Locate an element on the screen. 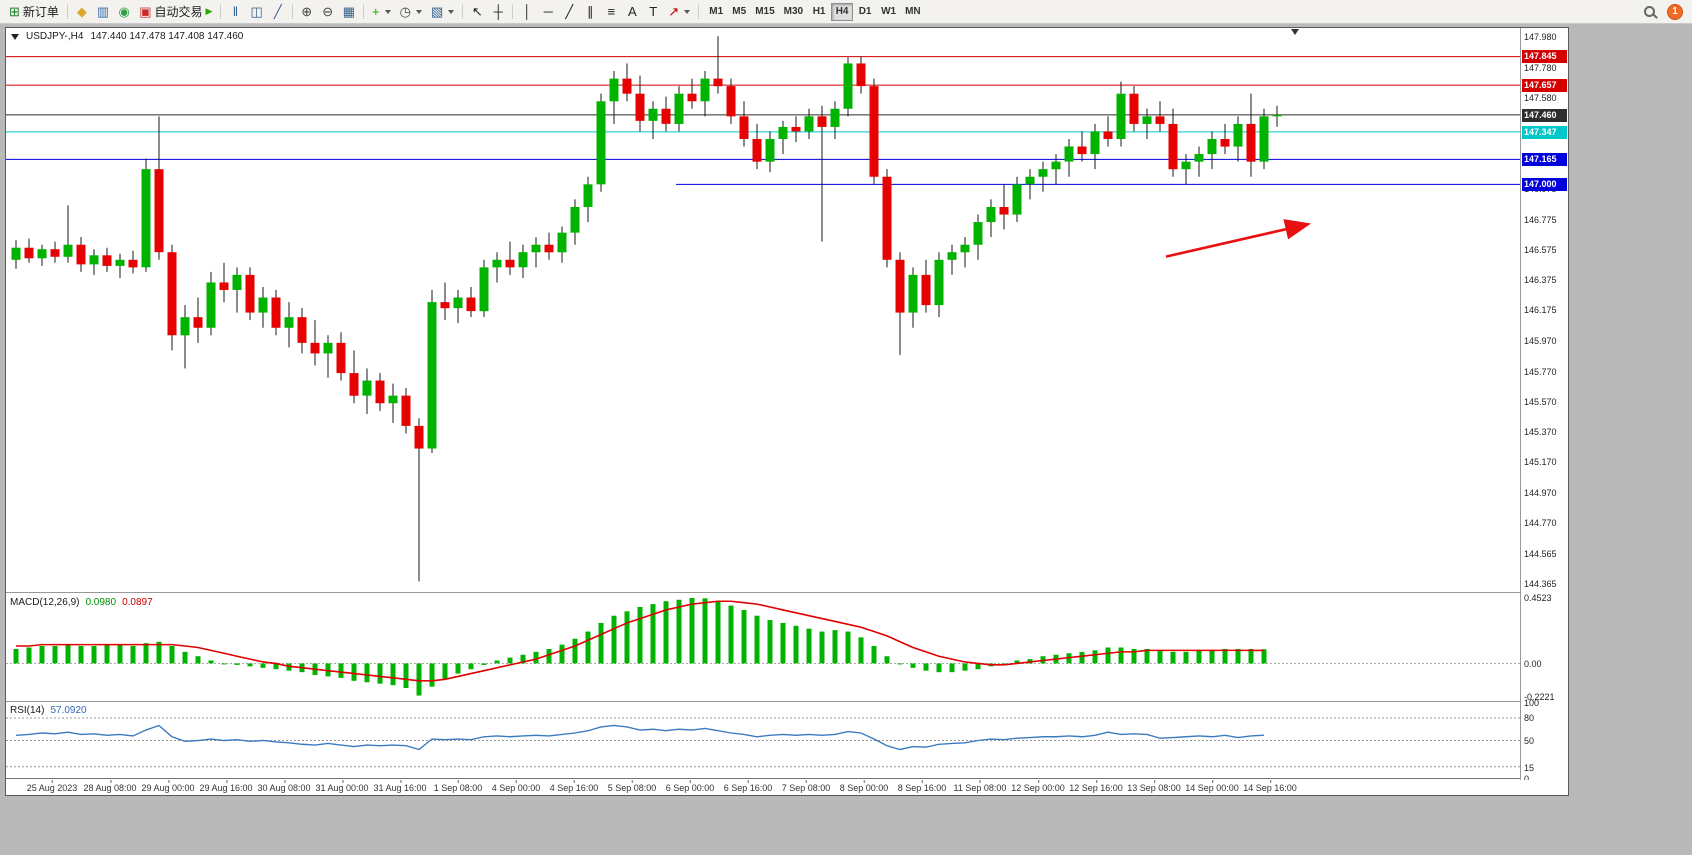 This screenshot has height=855, width=1692. timeframe-h1: H1 is located at coordinates (819, 12).